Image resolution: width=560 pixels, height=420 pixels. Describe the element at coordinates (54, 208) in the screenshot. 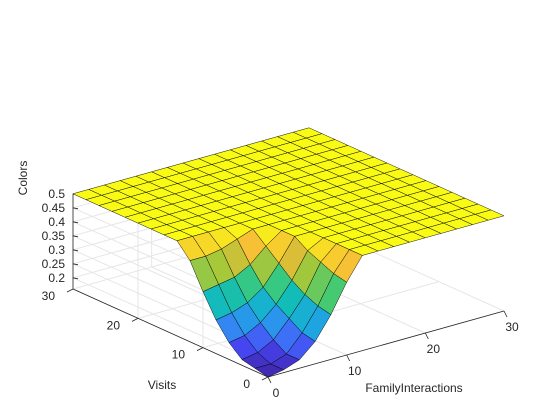

I see `z-tick-label: 0.45` at that location.